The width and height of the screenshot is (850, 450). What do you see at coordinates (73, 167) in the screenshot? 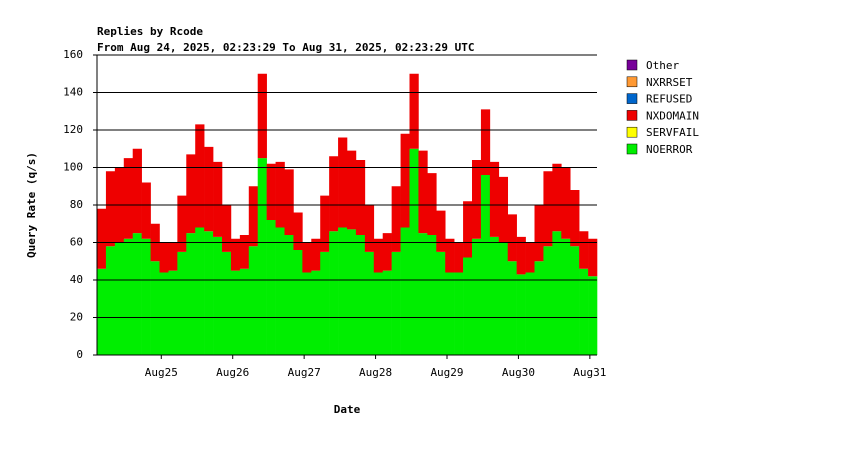
I see `y-tick-label: 100` at bounding box center [73, 167].